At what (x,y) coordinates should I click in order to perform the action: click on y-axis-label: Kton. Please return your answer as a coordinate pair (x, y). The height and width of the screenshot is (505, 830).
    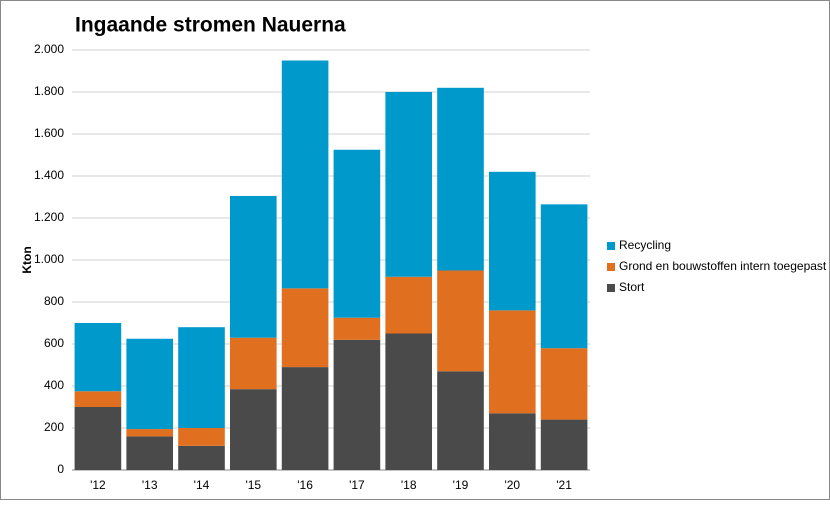
    Looking at the image, I should click on (27, 259).